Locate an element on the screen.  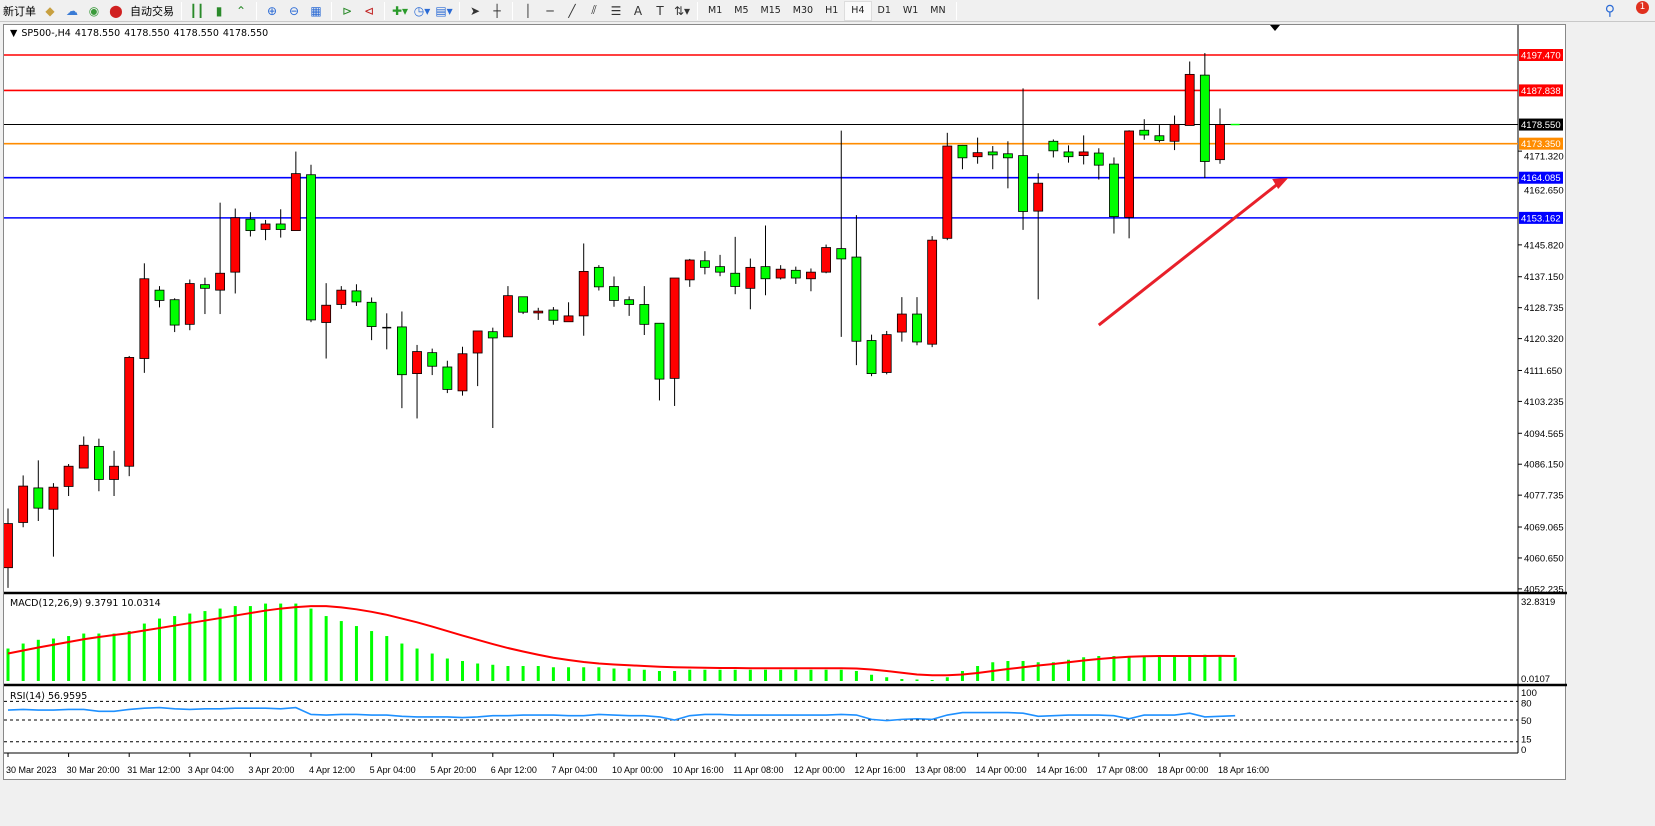
auto-trading-icon: ⬤ is located at coordinates (116, 10).